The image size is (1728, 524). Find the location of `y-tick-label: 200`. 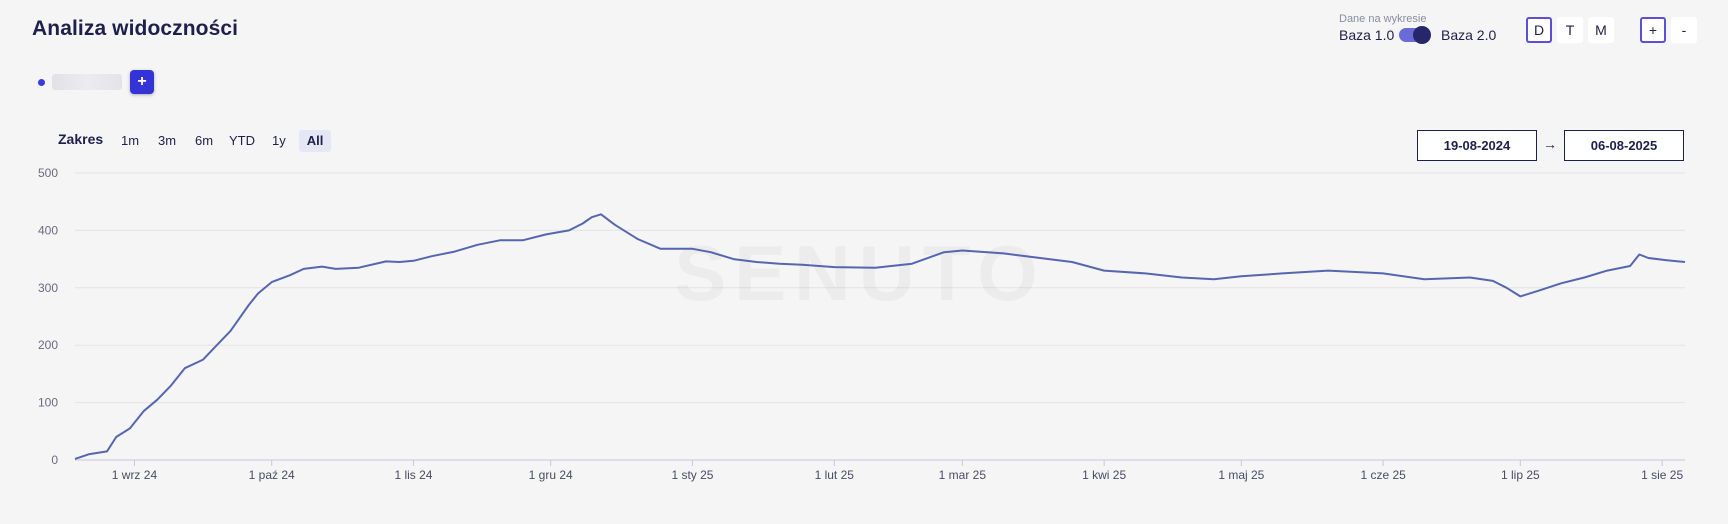

y-tick-label: 200 is located at coordinates (48, 345).